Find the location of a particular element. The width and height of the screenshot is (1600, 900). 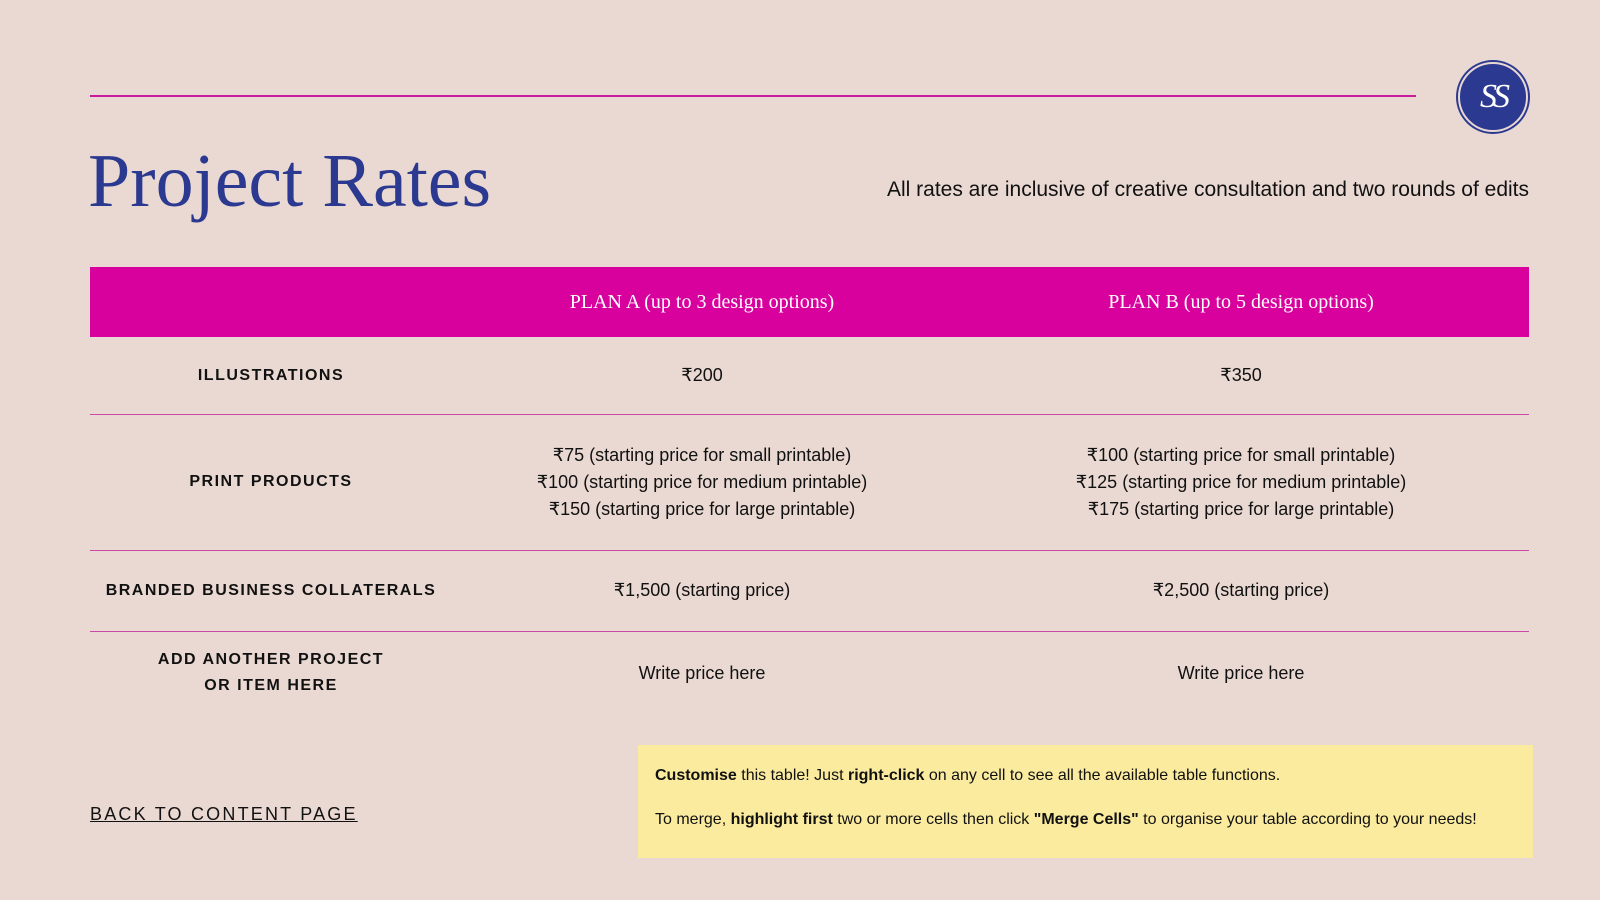

row-label: PRINT PRODUCTS is located at coordinates (271, 482).